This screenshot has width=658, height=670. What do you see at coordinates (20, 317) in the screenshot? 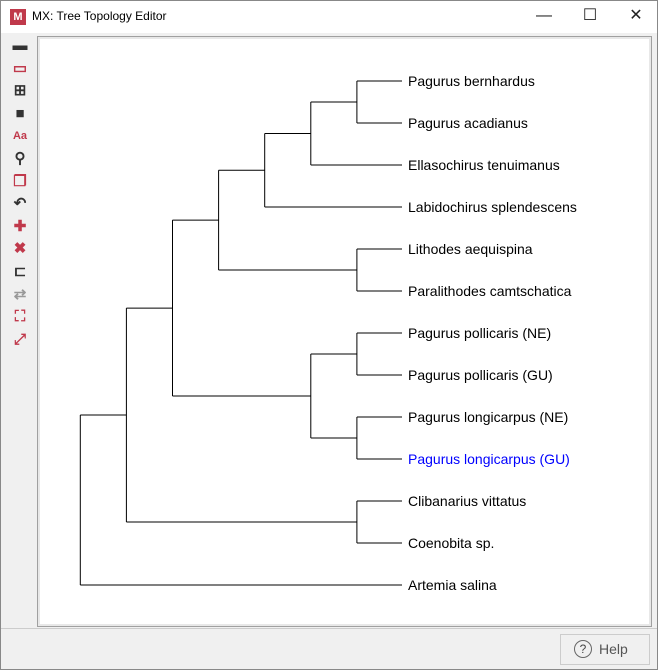
I see `fit-icon: ⛶` at bounding box center [20, 317].